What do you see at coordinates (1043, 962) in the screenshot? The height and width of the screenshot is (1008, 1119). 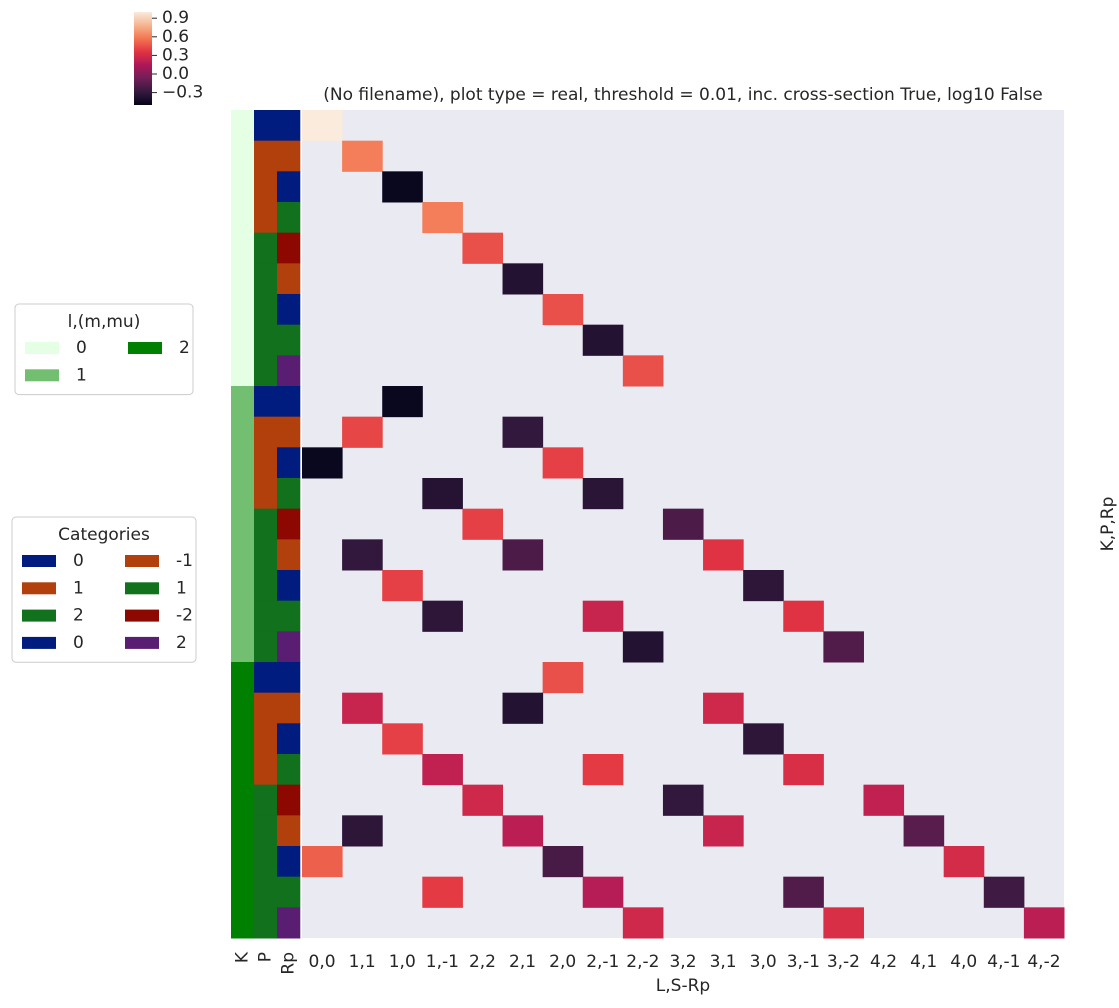 I see `x-tick-label: 4,-2` at bounding box center [1043, 962].